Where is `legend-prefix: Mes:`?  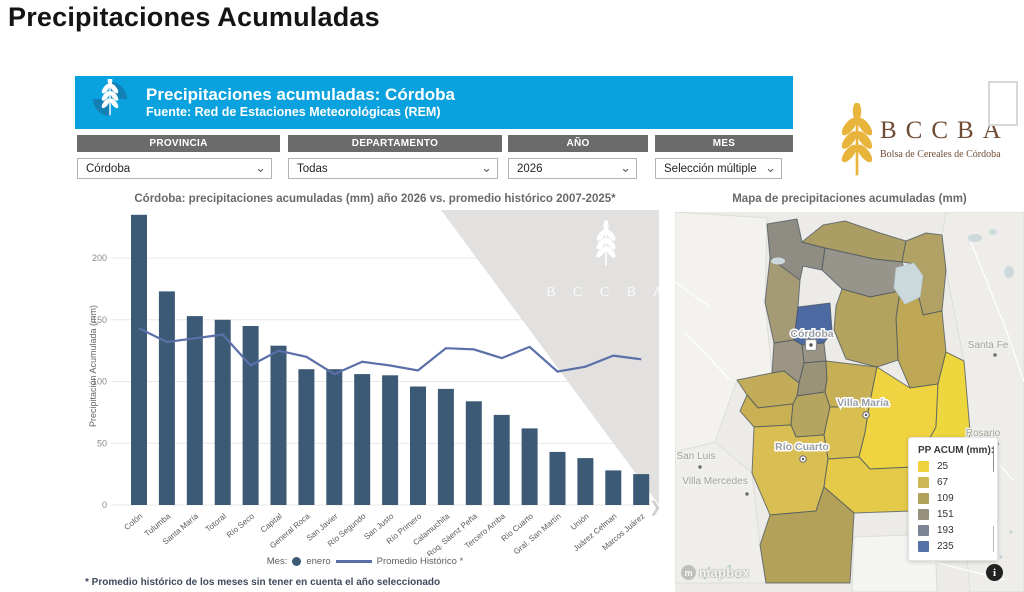 legend-prefix: Mes: is located at coordinates (277, 561).